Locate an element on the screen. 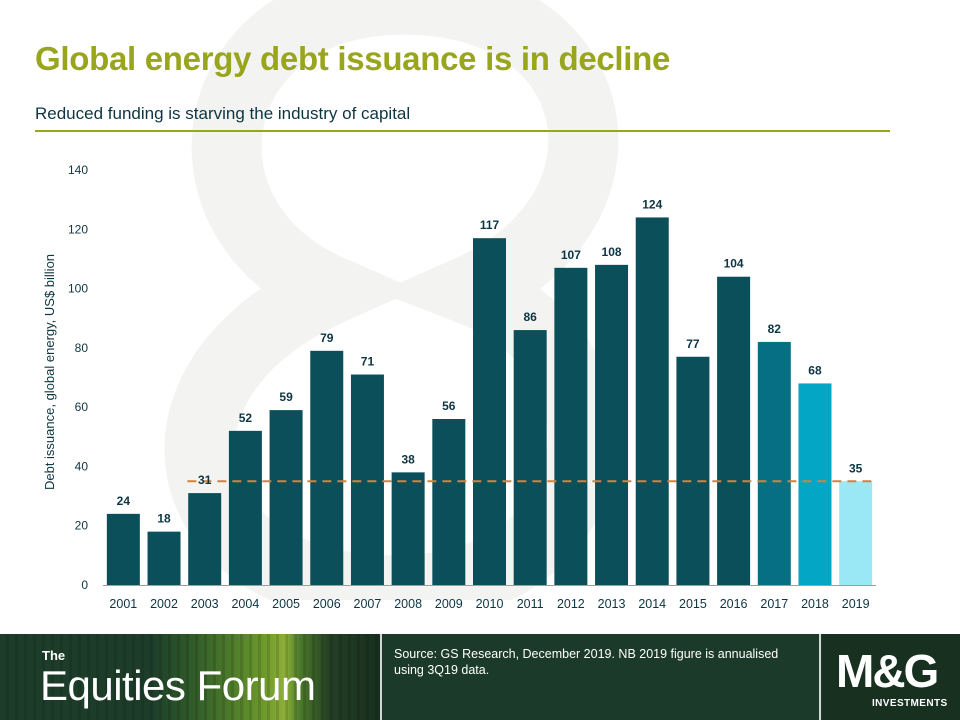  bar-value-label: 107 is located at coordinates (571, 255).